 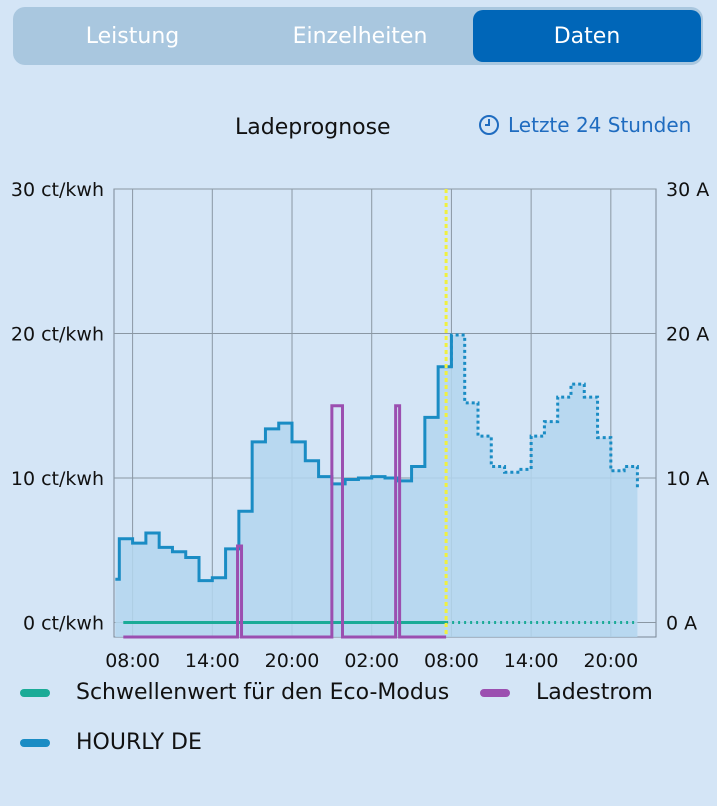 What do you see at coordinates (57, 190) in the screenshot?
I see `y-tick-label-left: 30 ct/kwh` at bounding box center [57, 190].